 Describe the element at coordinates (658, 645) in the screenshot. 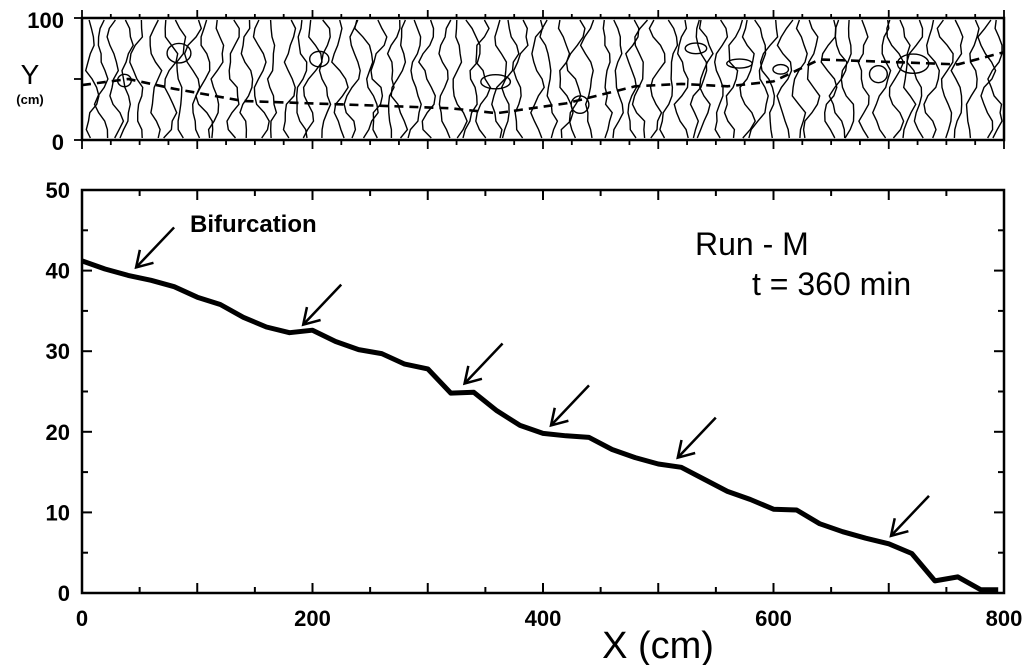

I see `x-axis-title: X (cm)` at that location.